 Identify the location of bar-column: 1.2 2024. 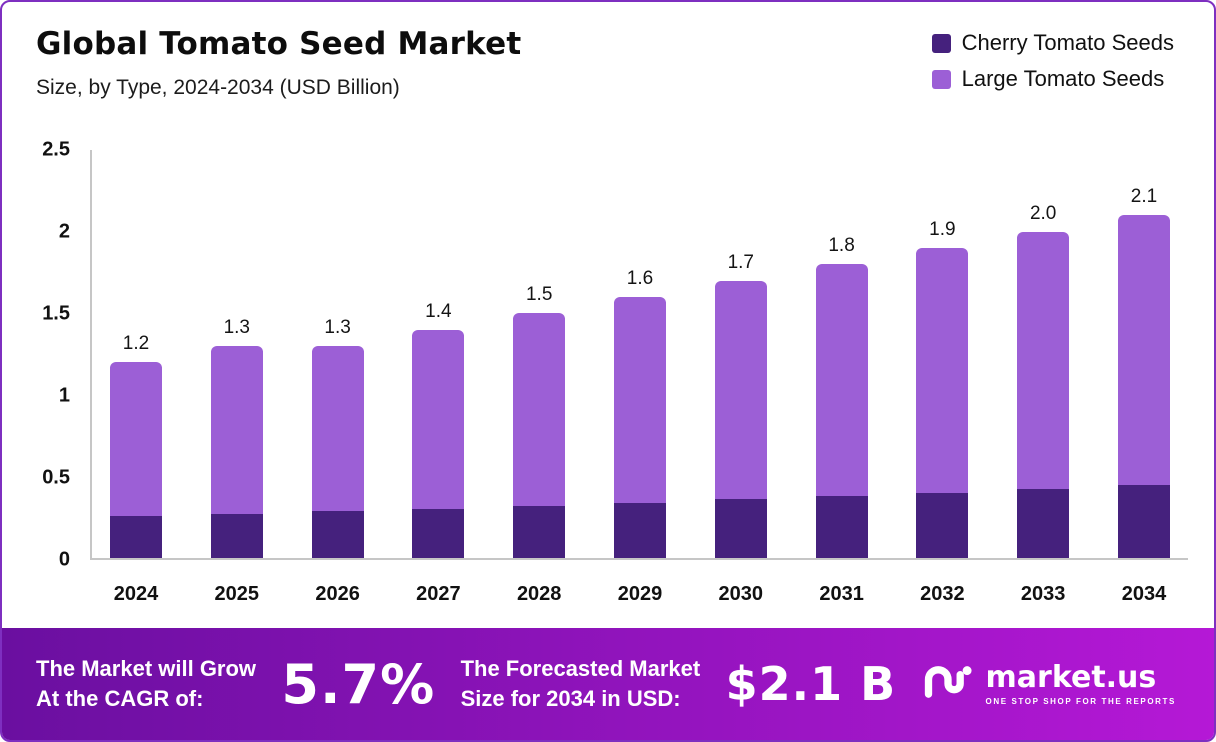
(136, 377).